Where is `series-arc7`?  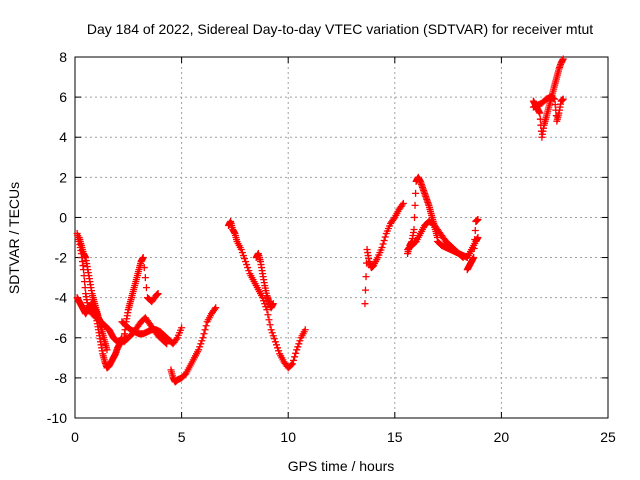
series-arc7 is located at coordinates (193, 345).